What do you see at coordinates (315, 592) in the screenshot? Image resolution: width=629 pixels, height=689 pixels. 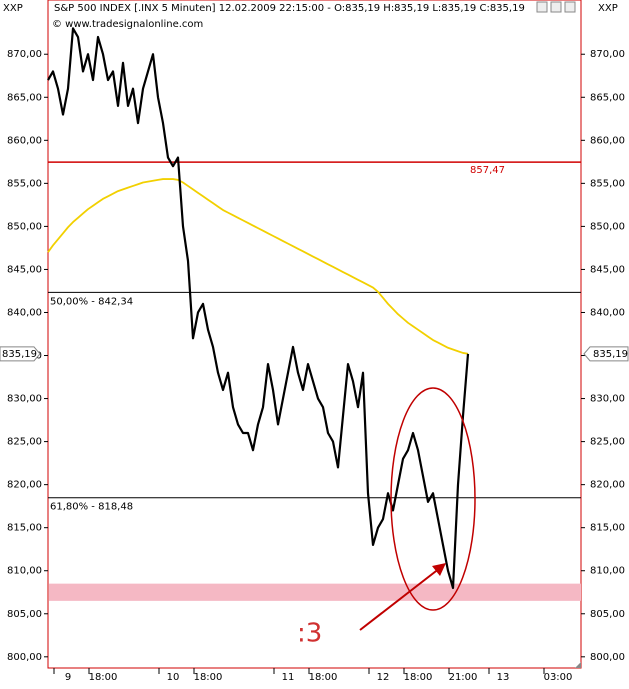 I see `support-zone` at bounding box center [315, 592].